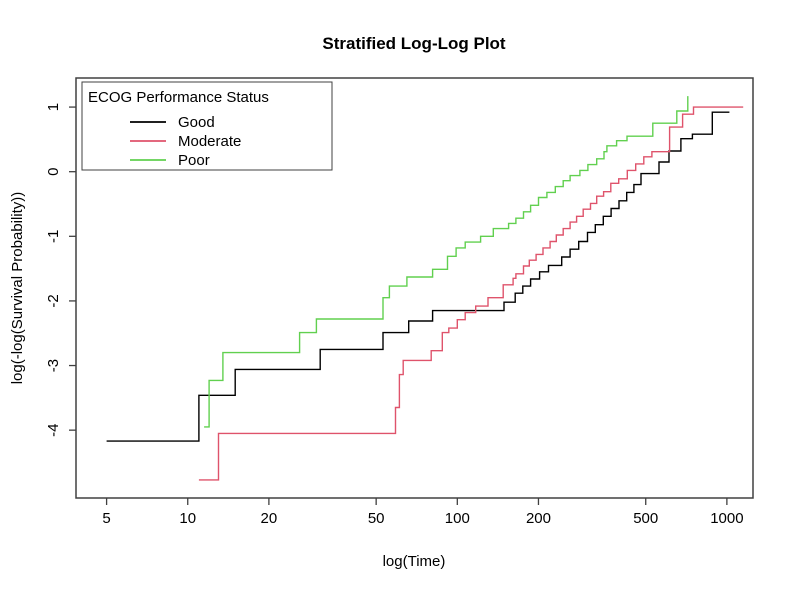 The width and height of the screenshot is (800, 600). I want to click on x-tick-label: 20, so click(269, 518).